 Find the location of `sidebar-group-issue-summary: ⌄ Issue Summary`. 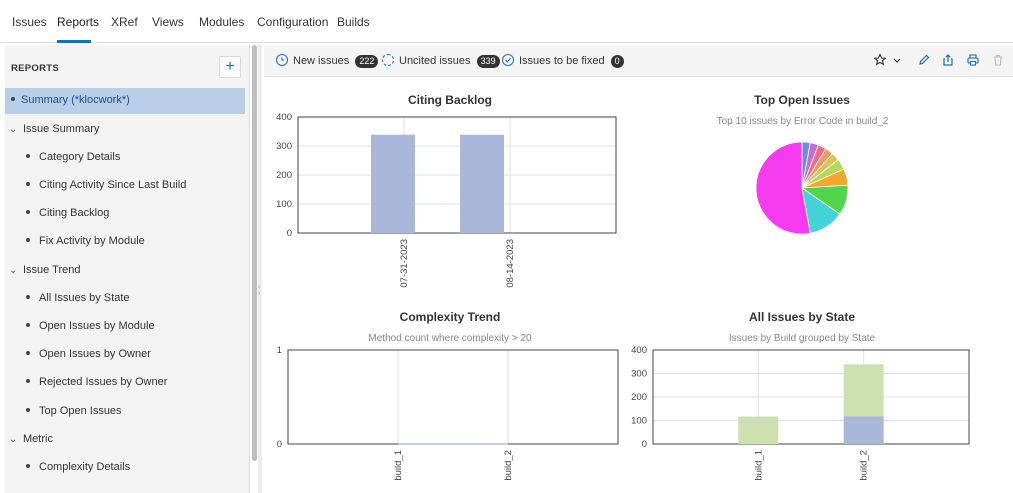

sidebar-group-issue-summary: ⌄ Issue Summary is located at coordinates (54, 129).